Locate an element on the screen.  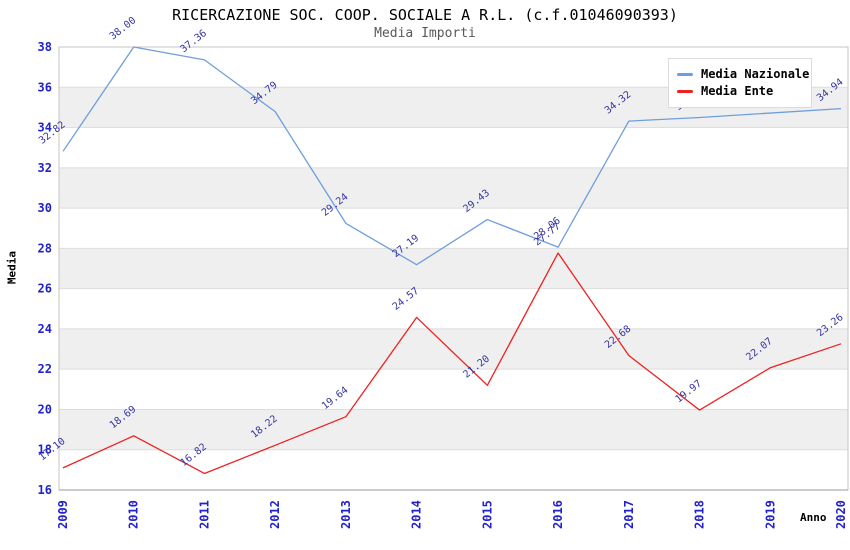
svg-text: 24 is located at coordinates (45, 329).